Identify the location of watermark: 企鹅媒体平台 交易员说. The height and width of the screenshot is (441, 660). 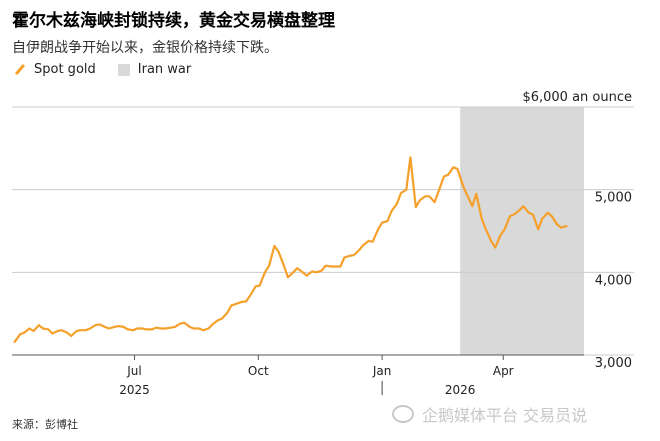
(489, 414).